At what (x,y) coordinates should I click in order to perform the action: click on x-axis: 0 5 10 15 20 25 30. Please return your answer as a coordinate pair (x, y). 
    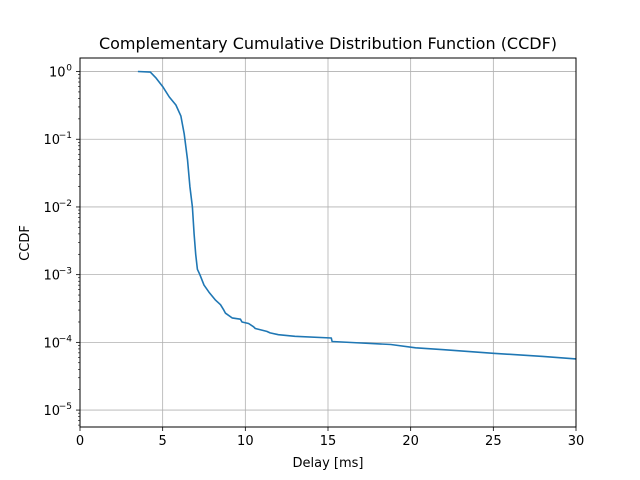
    Looking at the image, I should click on (330, 438).